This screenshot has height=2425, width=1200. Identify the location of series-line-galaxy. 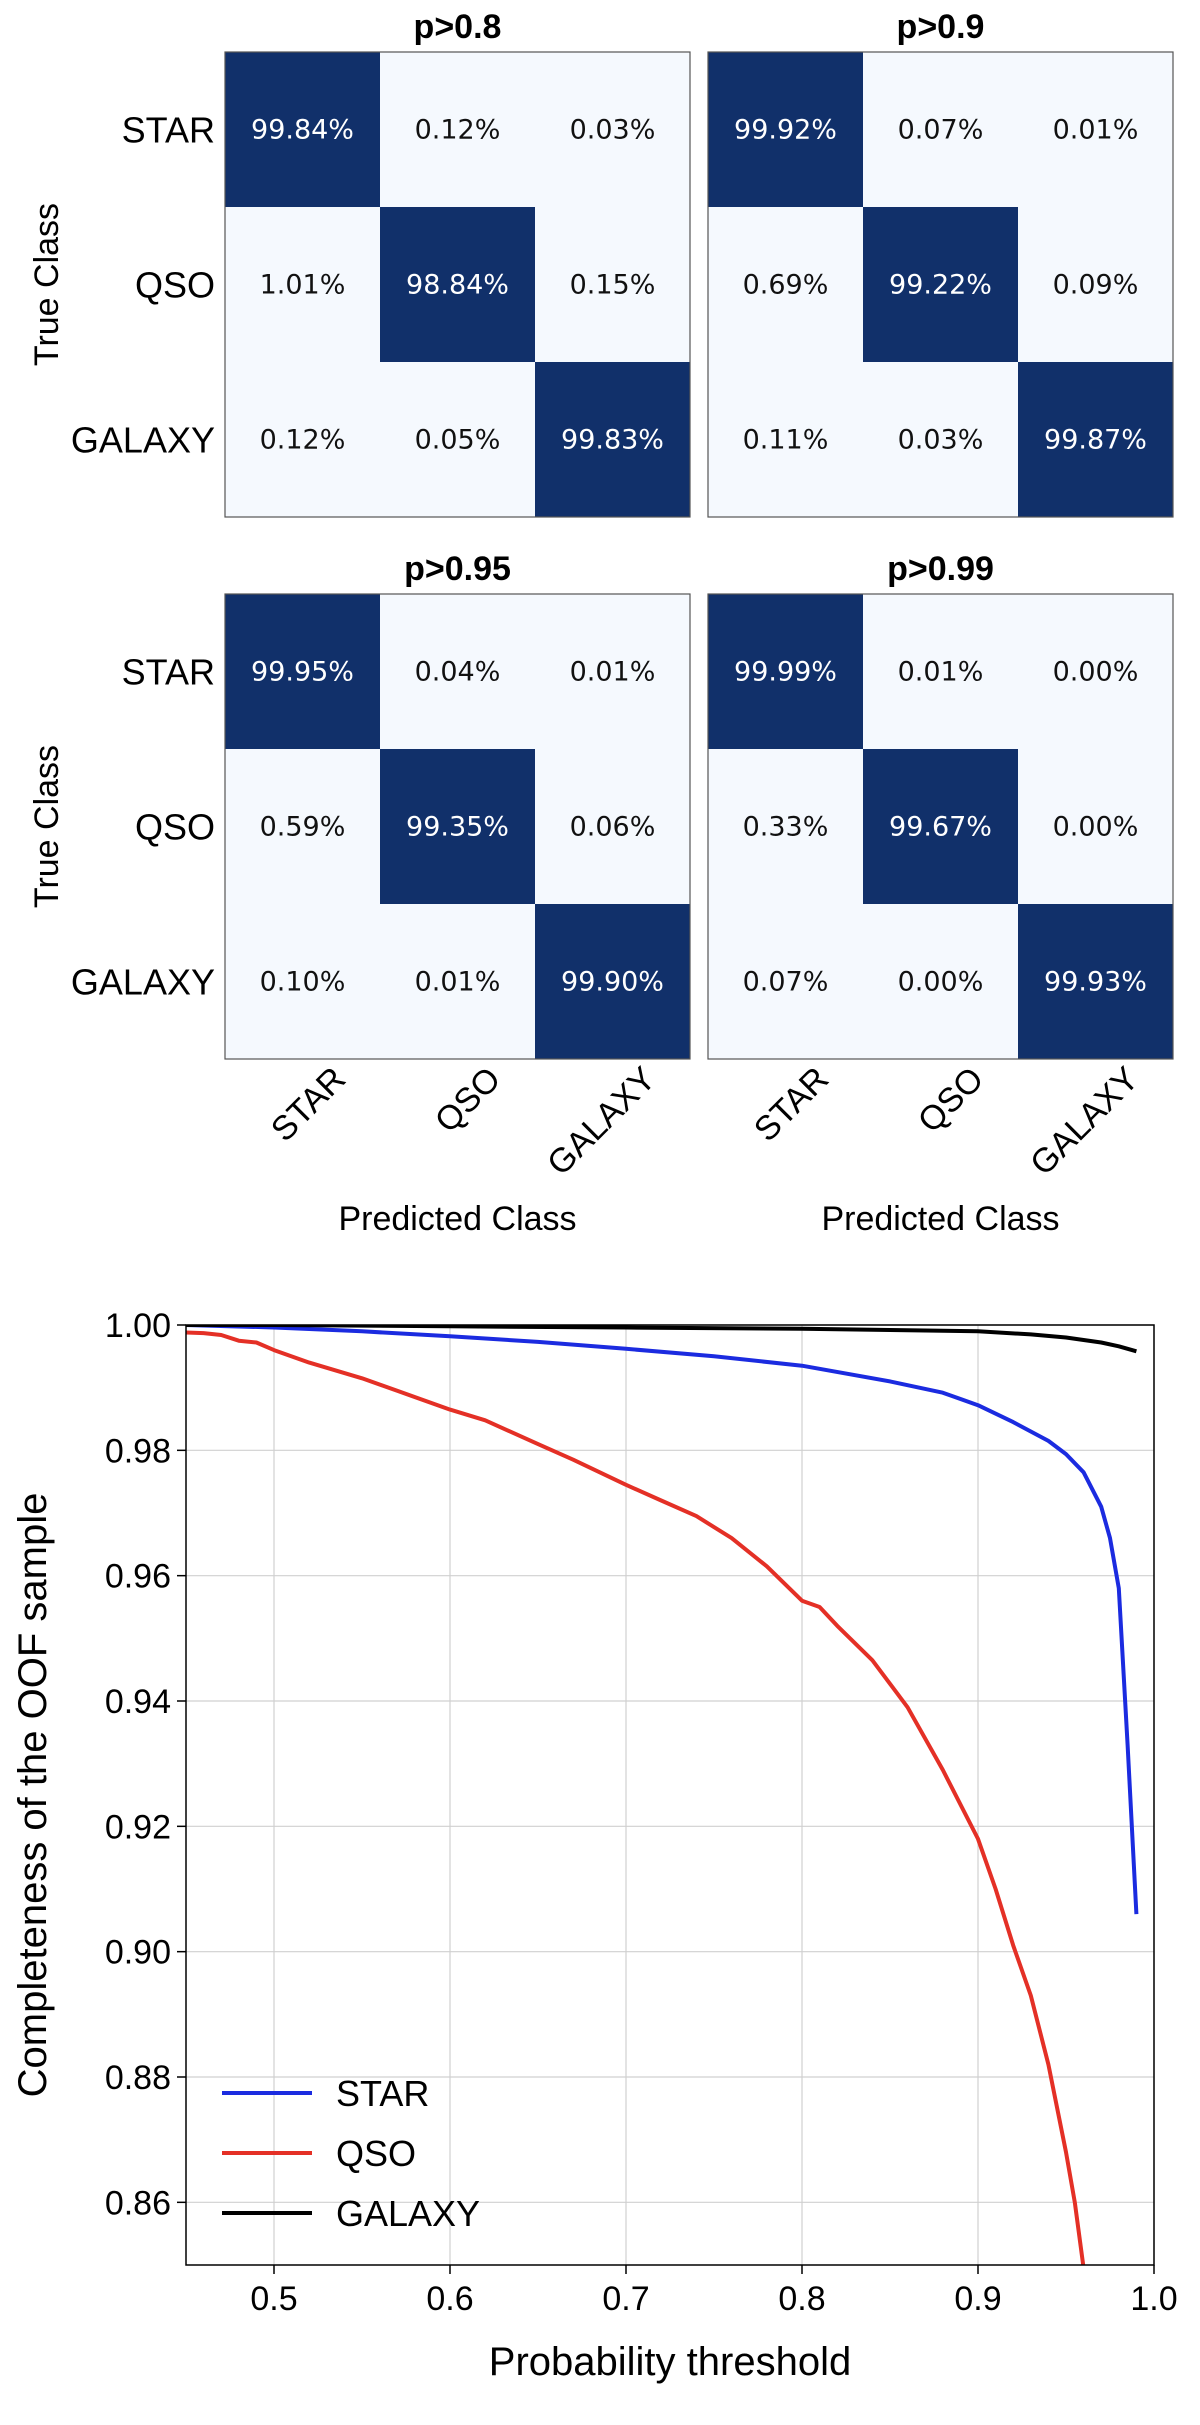
(661, 1339).